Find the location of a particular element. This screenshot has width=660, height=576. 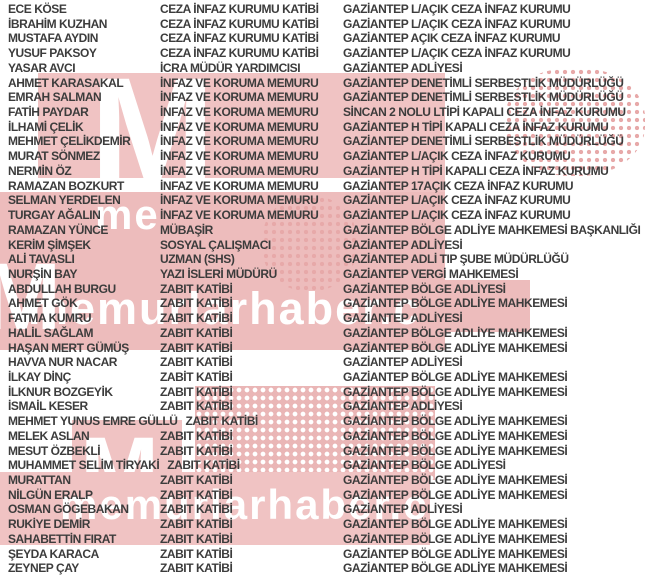

person-name: HAVVA NUR NACAR is located at coordinates (63, 362).